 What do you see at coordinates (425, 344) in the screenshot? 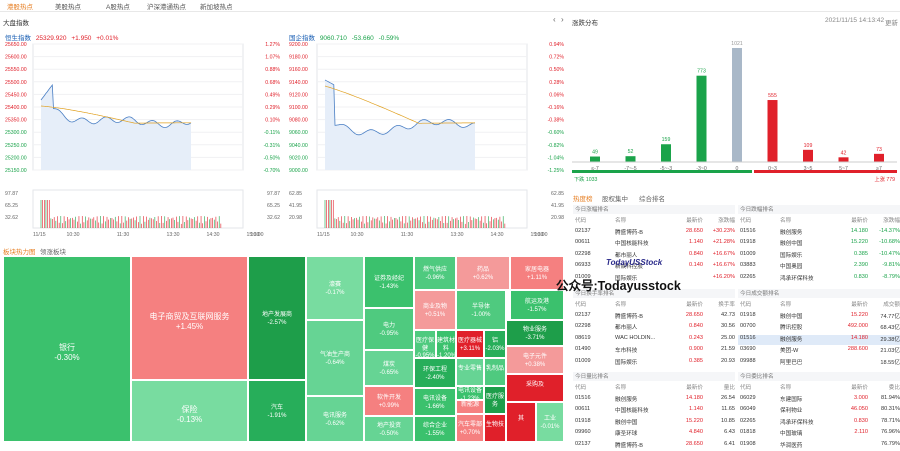
I see `heatmap-cell: 医疗保健 -0.95%` at bounding box center [425, 344].